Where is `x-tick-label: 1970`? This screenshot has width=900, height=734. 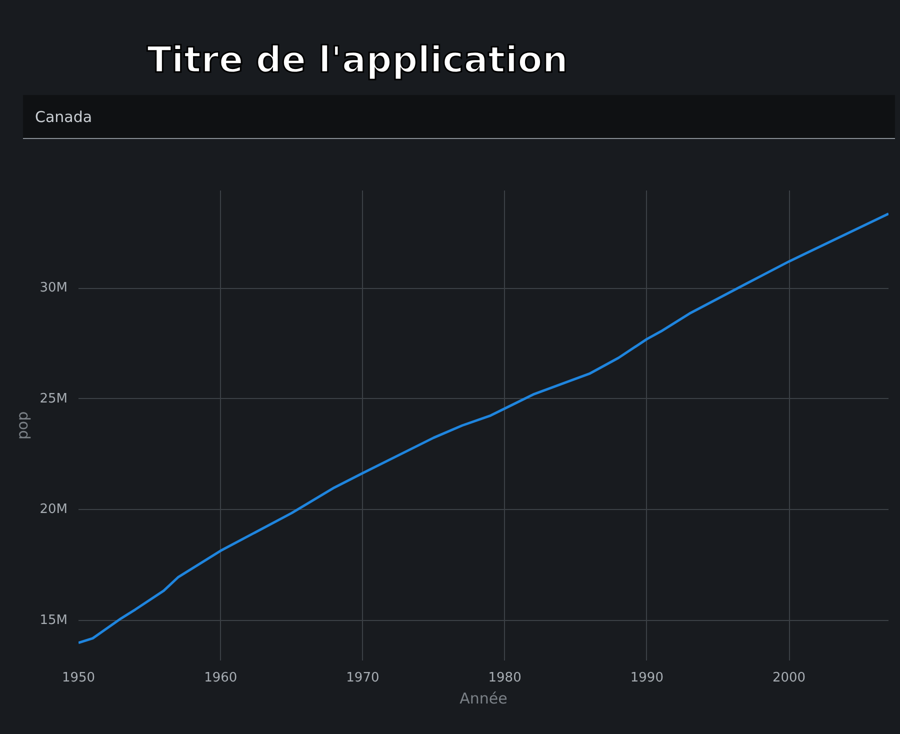
x-tick-label: 1970 is located at coordinates (363, 678).